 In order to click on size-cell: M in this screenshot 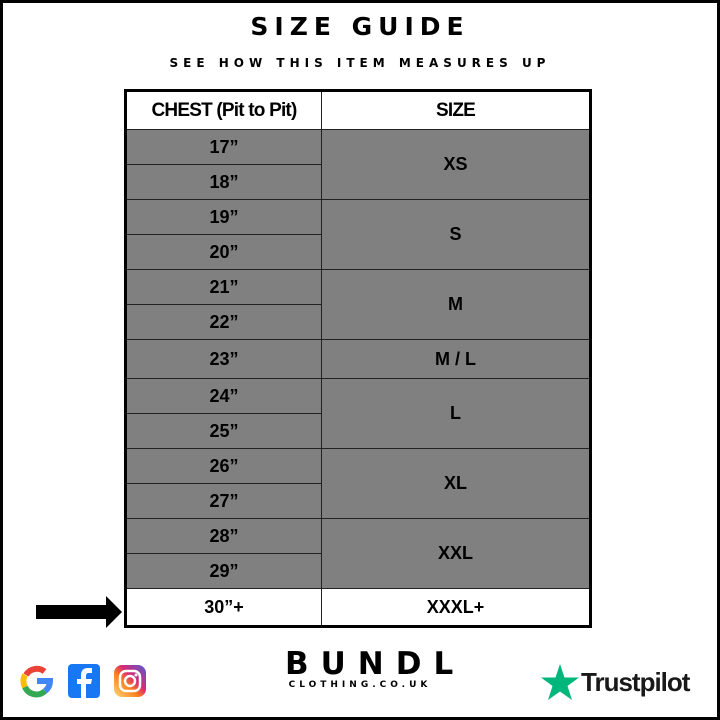, I will do `click(456, 304)`.